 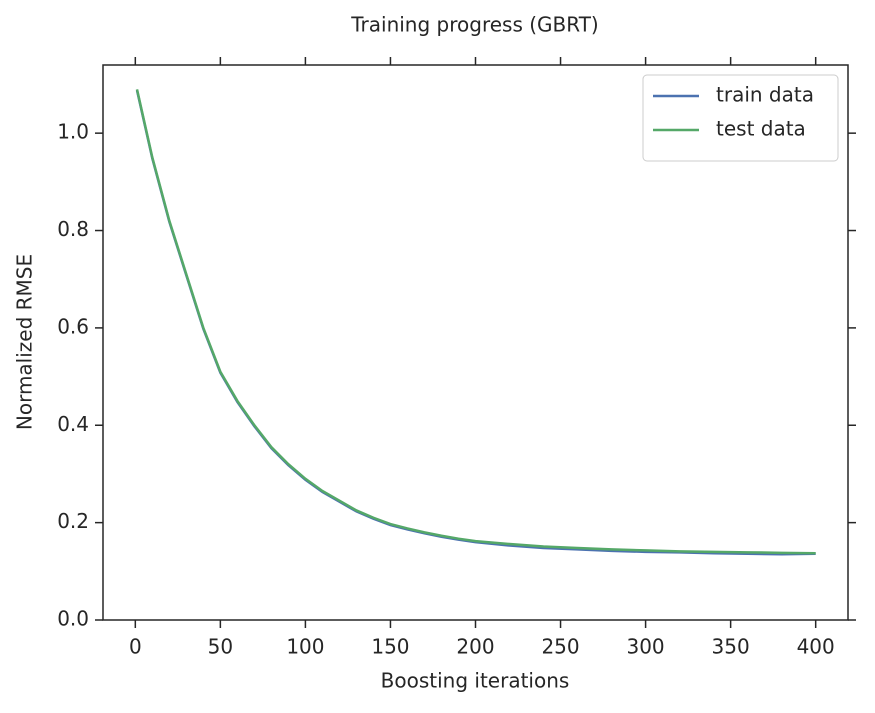 What do you see at coordinates (73, 326) in the screenshot?
I see `y-tick-label: 0.6` at bounding box center [73, 326].